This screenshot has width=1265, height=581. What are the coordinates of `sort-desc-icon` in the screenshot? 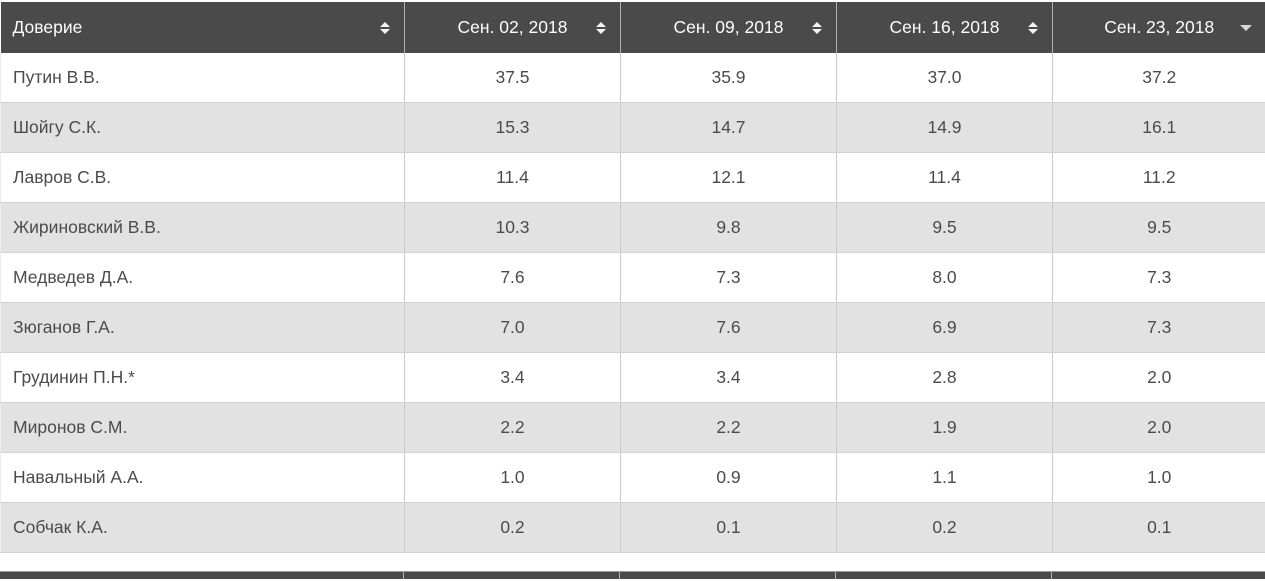 It's located at (1246, 28).